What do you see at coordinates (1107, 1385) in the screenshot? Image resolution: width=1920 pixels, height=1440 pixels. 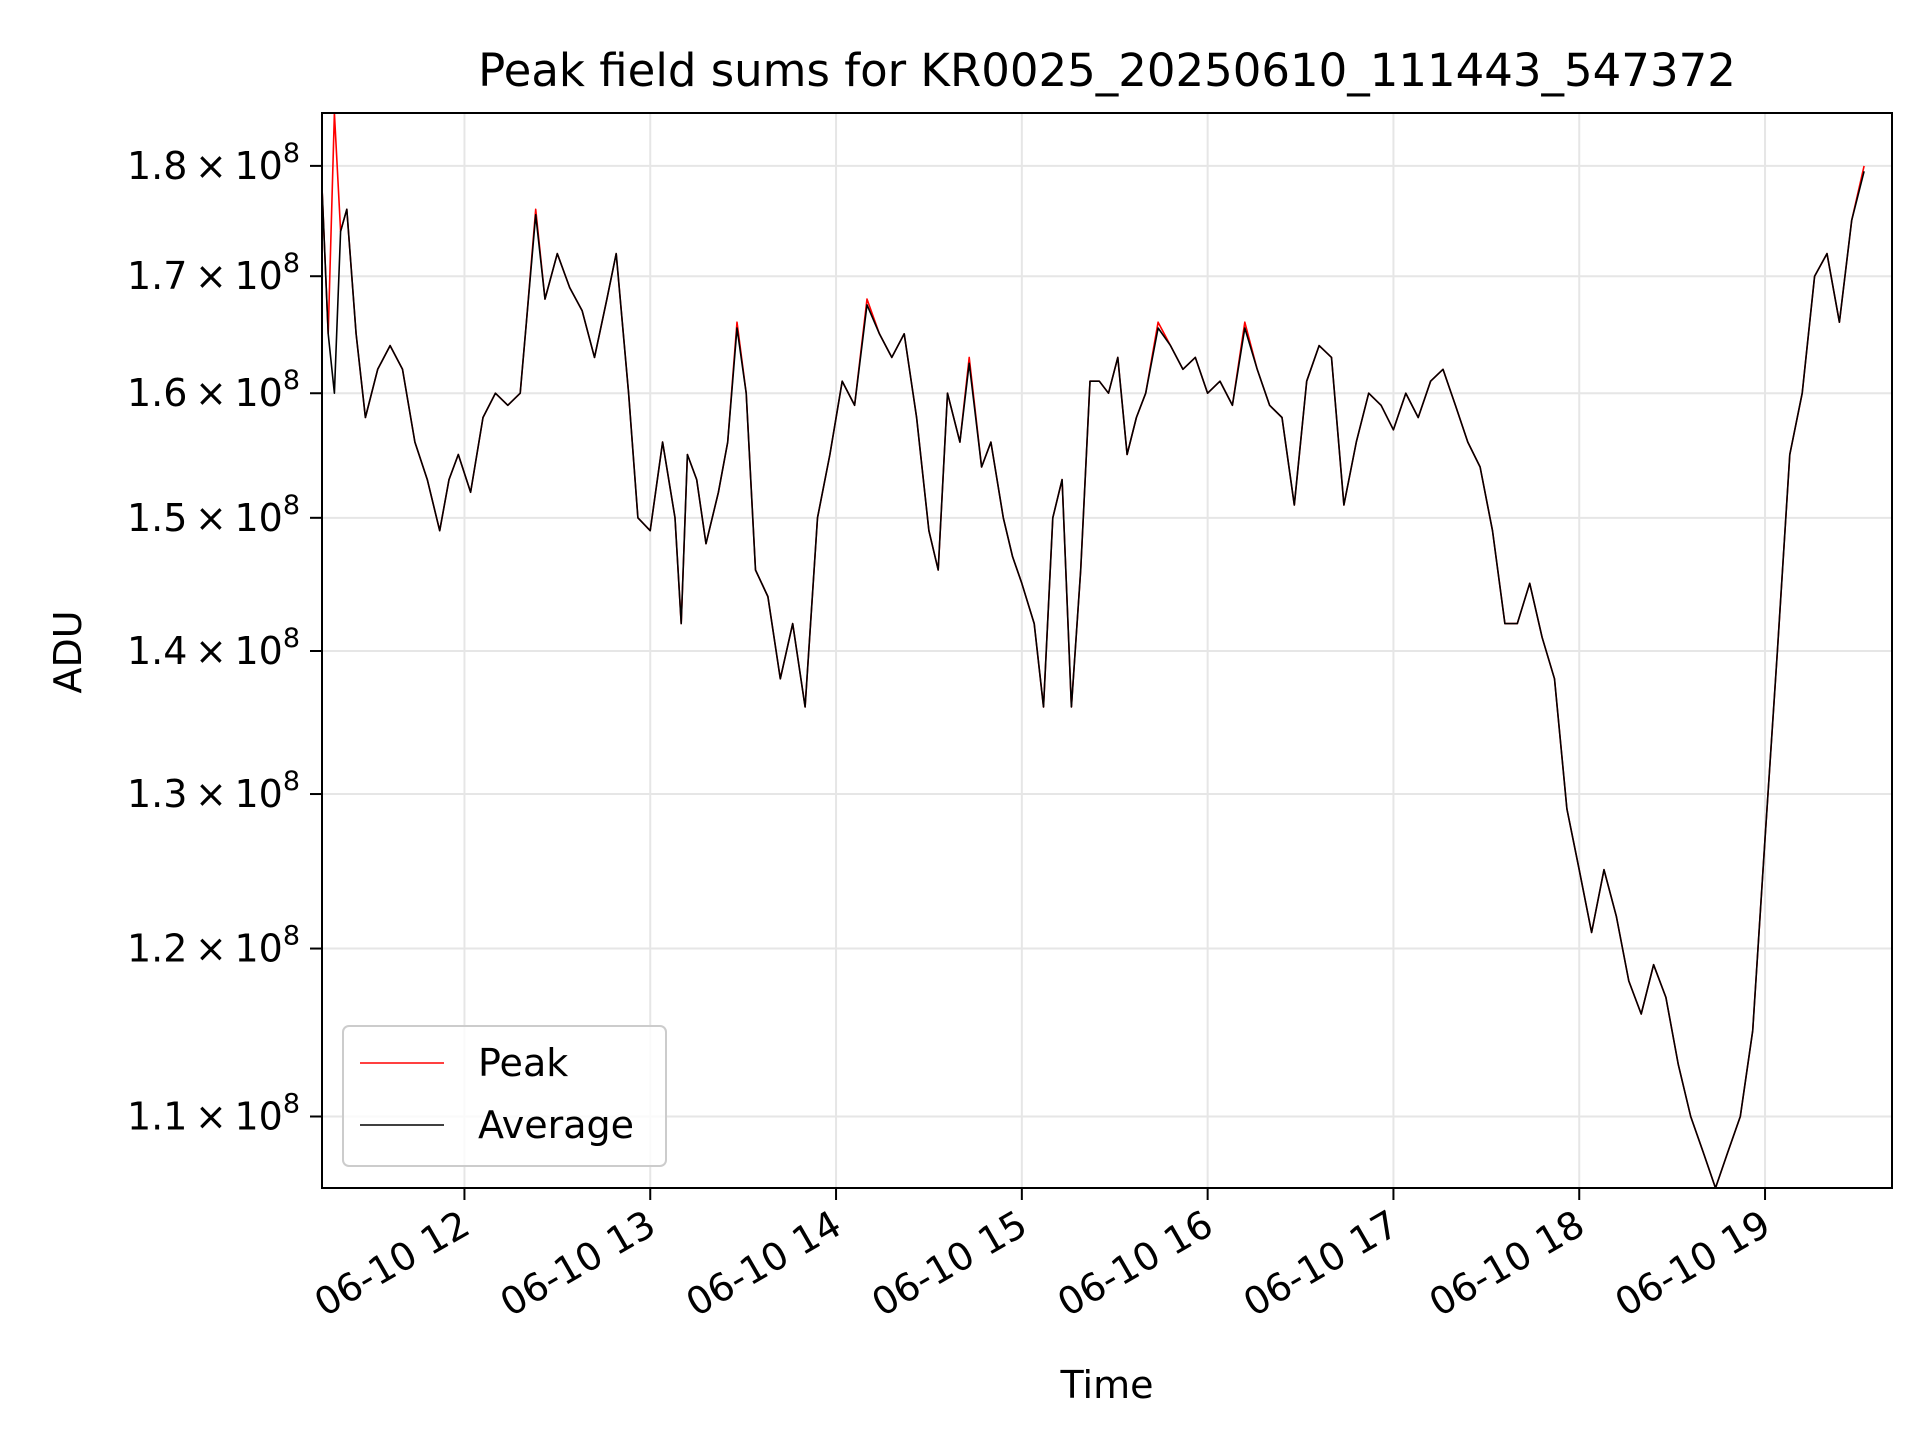 I see `x-axis-label: Time` at bounding box center [1107, 1385].